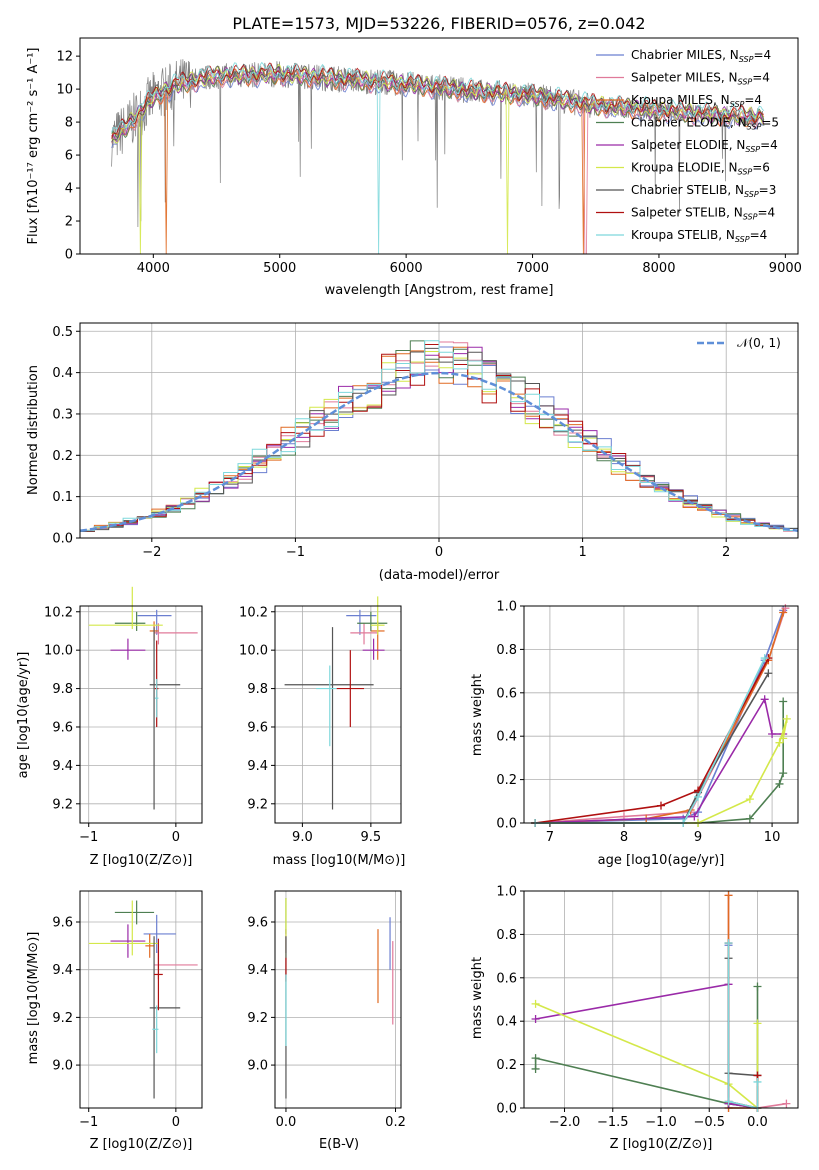 Image resolution: width=819 pixels, height=1170 pixels. What do you see at coordinates (338, 999) in the screenshot?
I see `mass-ebv-frame` at bounding box center [338, 999].